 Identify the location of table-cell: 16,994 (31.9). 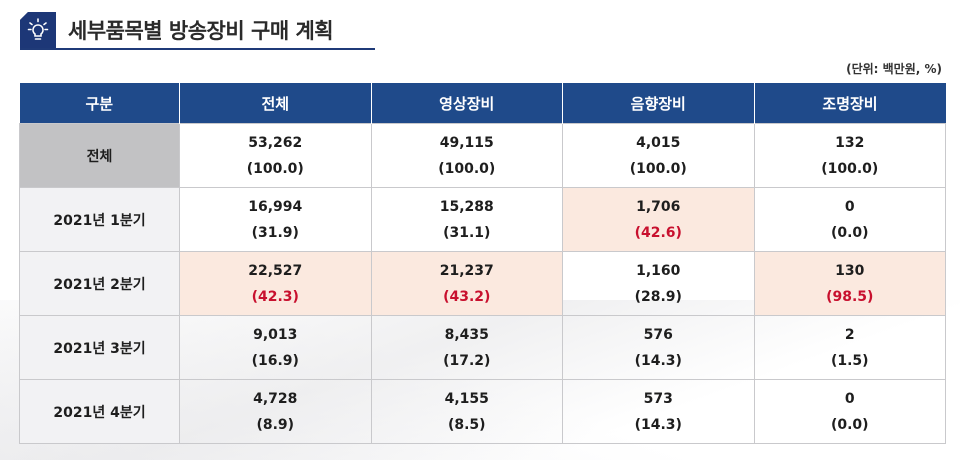
(275, 219).